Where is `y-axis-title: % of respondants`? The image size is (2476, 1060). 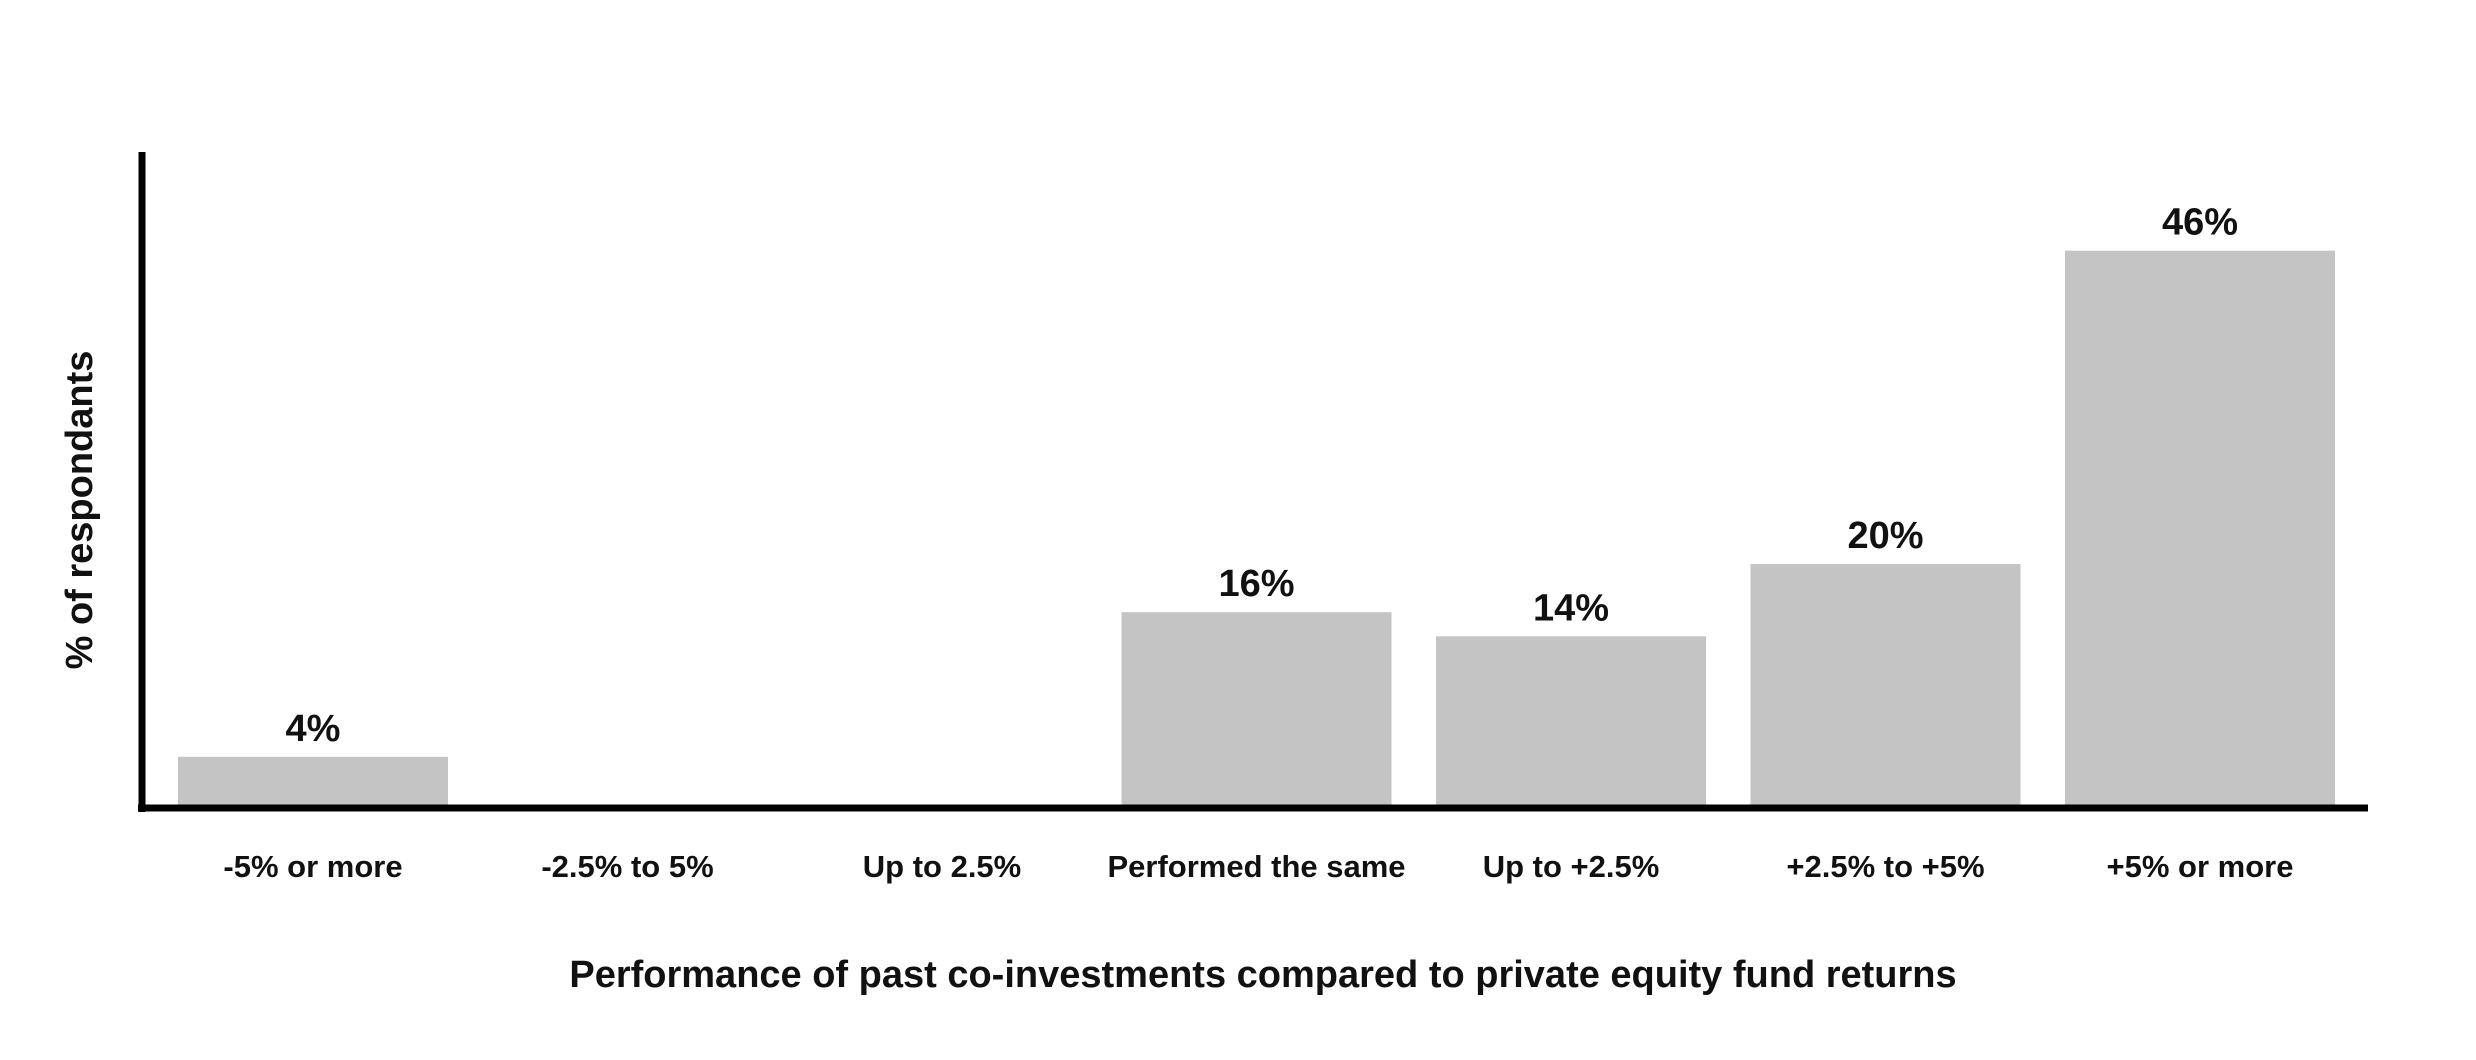
y-axis-title: % of respondants is located at coordinates (80, 510).